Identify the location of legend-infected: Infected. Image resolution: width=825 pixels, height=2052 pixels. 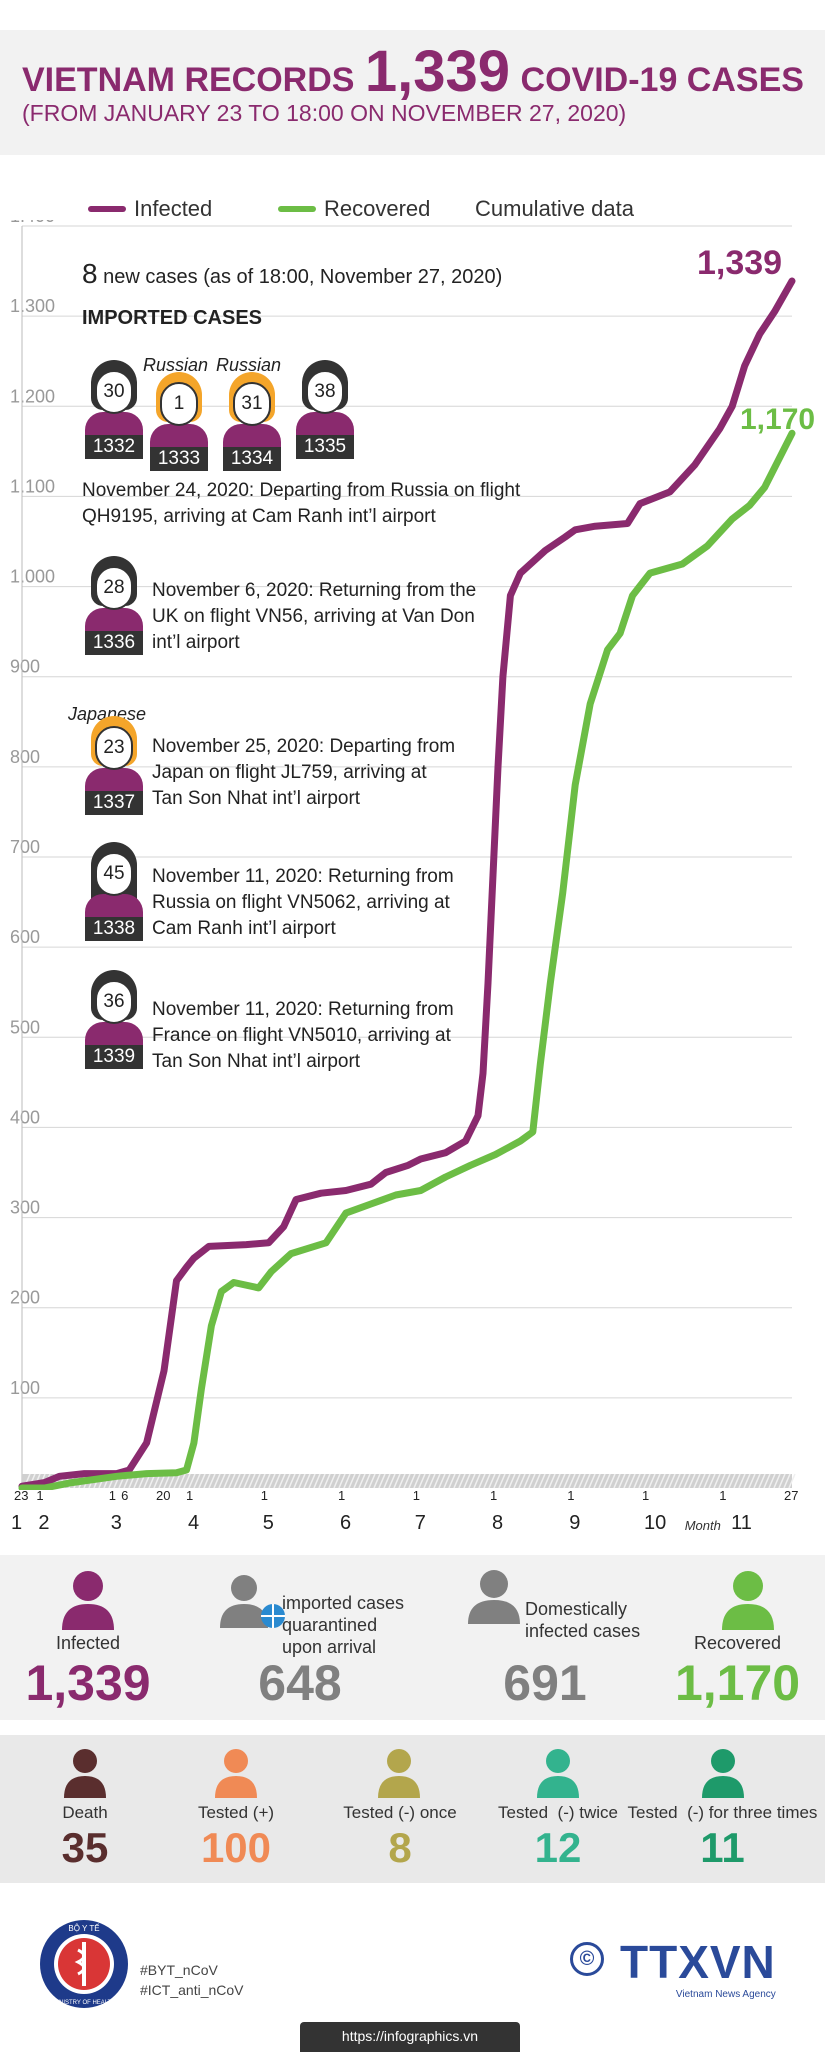
(150, 209).